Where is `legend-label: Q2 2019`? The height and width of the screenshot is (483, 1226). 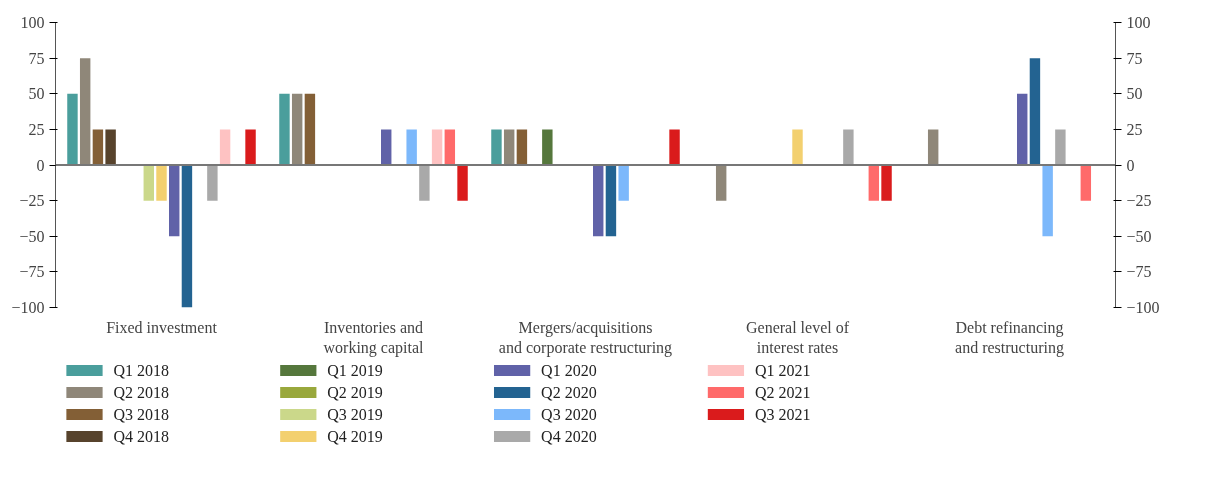
legend-label: Q2 2019 is located at coordinates (355, 392).